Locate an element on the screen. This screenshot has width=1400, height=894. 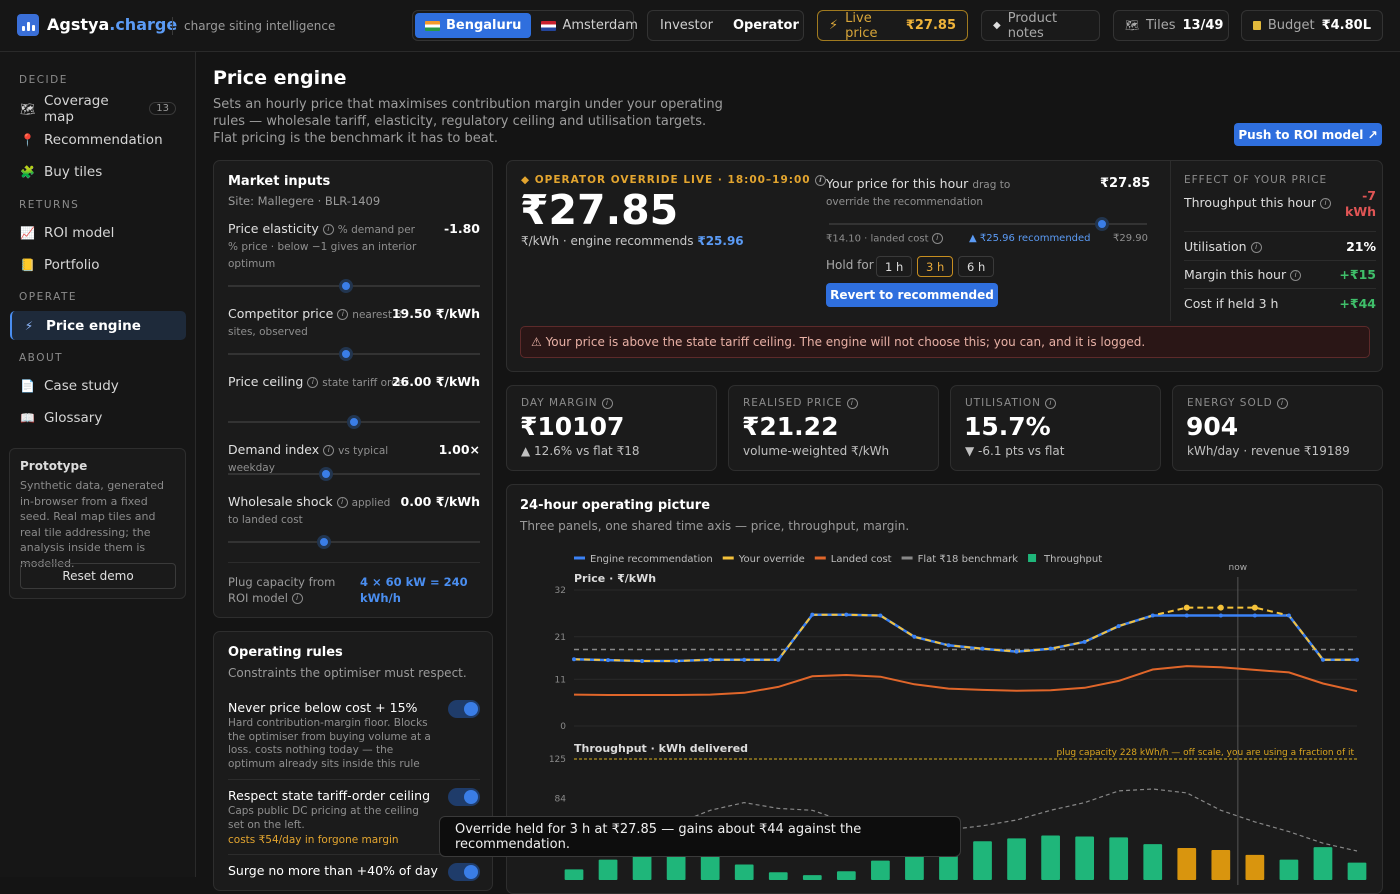
chart-icon: 📈 is located at coordinates (27, 232).